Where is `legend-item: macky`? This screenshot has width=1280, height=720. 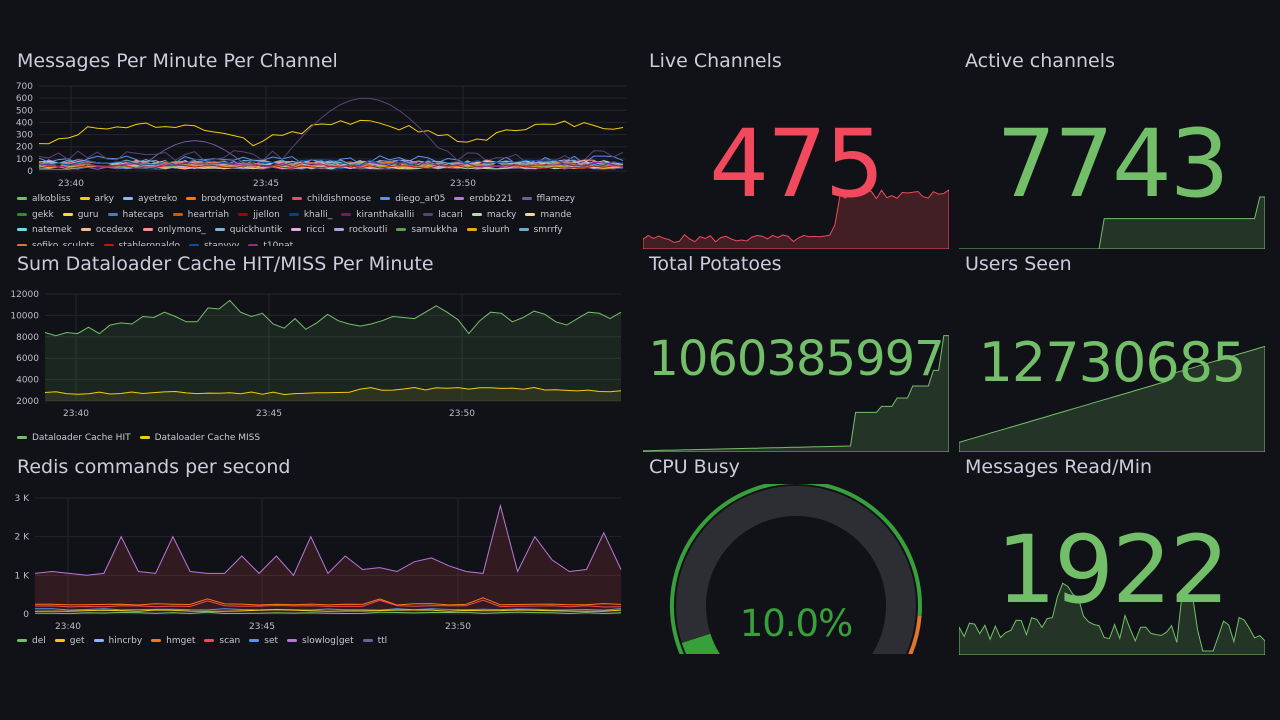 legend-item: macky is located at coordinates (494, 216).